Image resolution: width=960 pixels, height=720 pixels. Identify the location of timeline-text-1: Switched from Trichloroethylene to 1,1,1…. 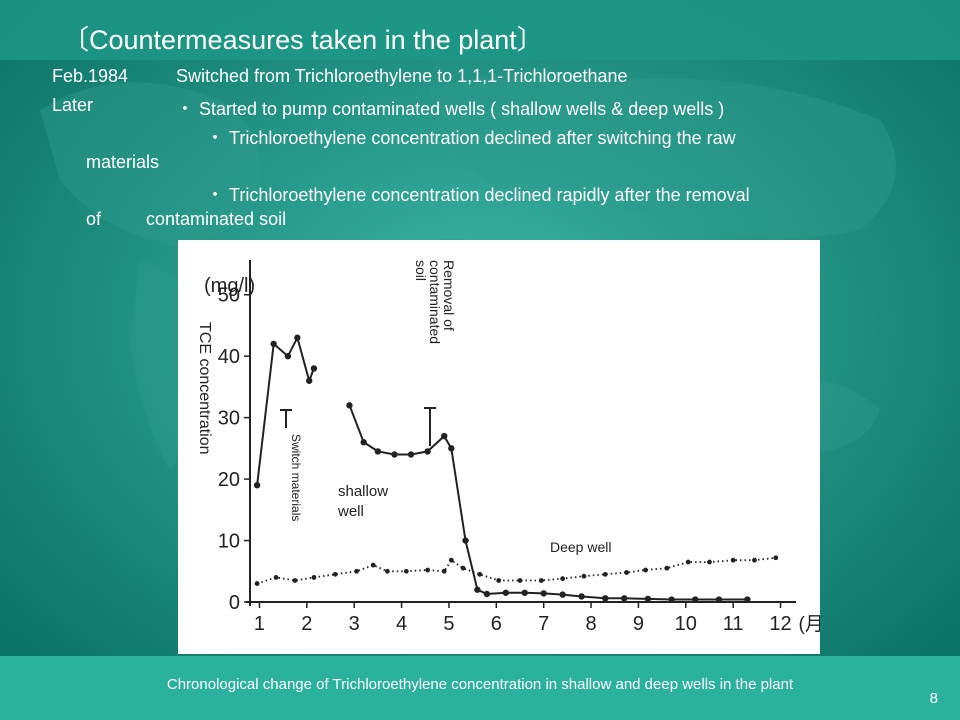
(402, 76).